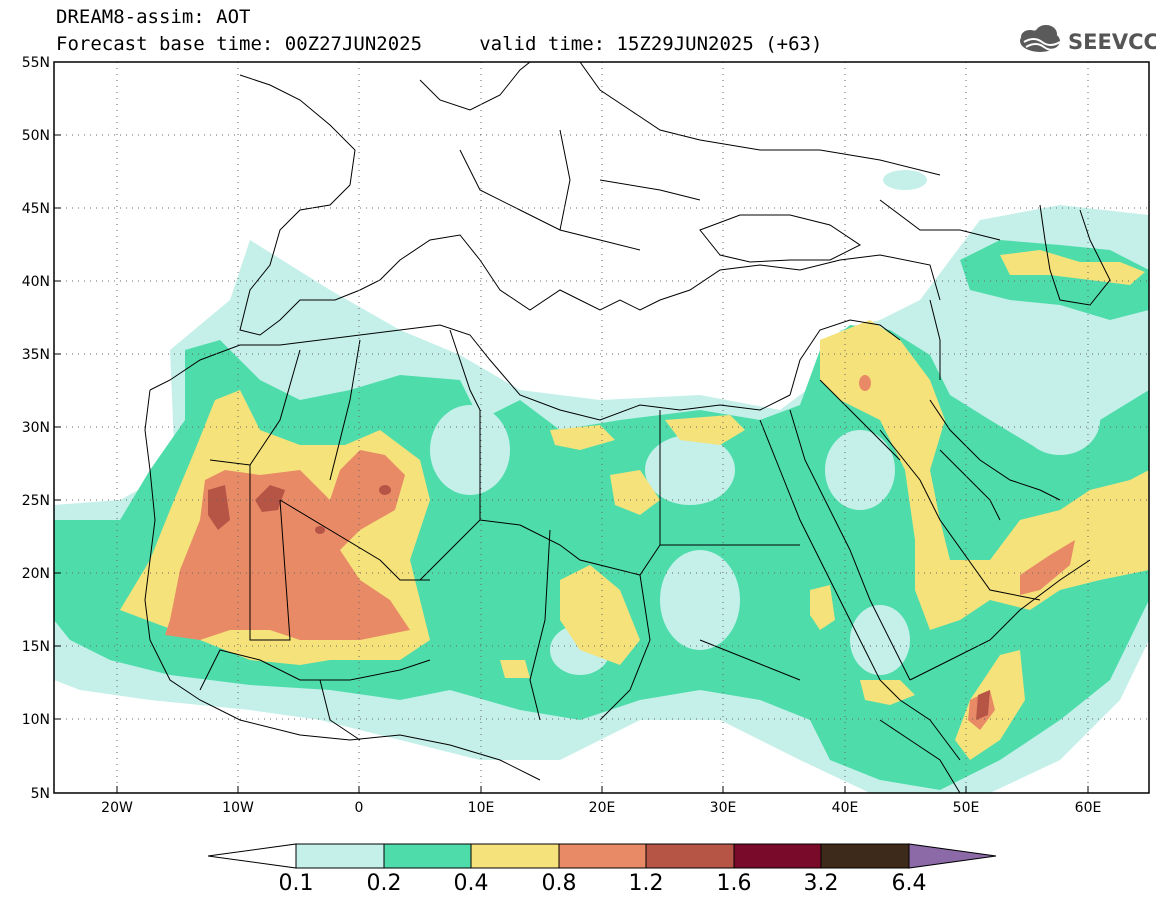  Describe the element at coordinates (153, 17) in the screenshot. I see `map-title: DREAM8-assim: AOT` at that location.